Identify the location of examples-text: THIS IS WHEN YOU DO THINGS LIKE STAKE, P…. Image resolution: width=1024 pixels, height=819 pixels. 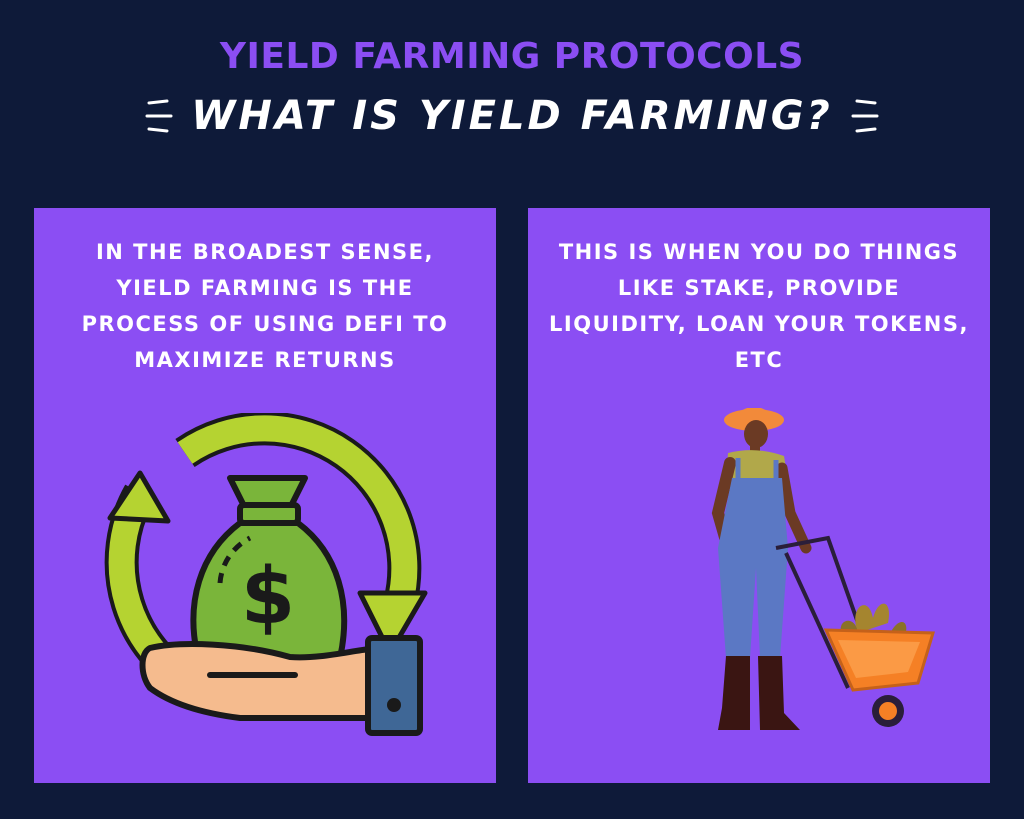
(759, 306).